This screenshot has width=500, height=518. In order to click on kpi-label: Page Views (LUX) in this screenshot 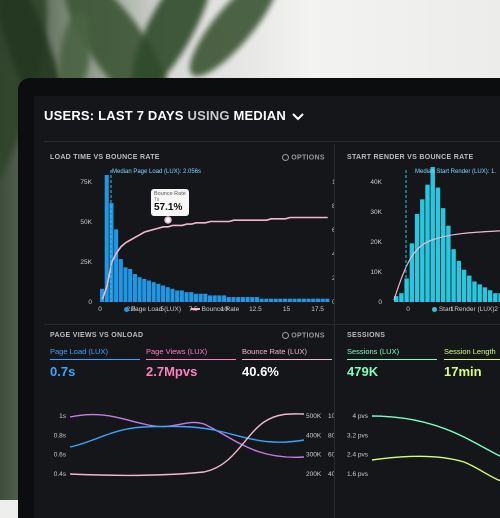, I will do `click(177, 351)`.